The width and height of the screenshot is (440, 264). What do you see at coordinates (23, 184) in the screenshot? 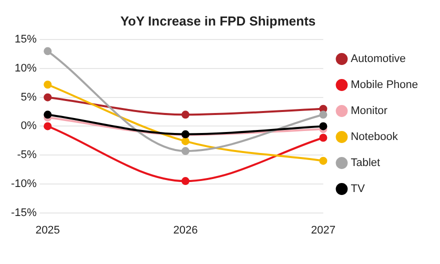
I see `y-tick-label: -10%` at bounding box center [23, 184].